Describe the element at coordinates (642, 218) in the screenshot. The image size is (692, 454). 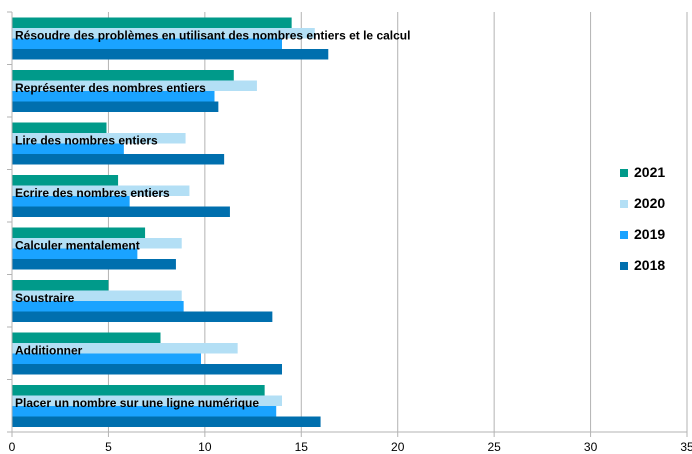
I see `legend: 2021 2020 2019 2018` at that location.